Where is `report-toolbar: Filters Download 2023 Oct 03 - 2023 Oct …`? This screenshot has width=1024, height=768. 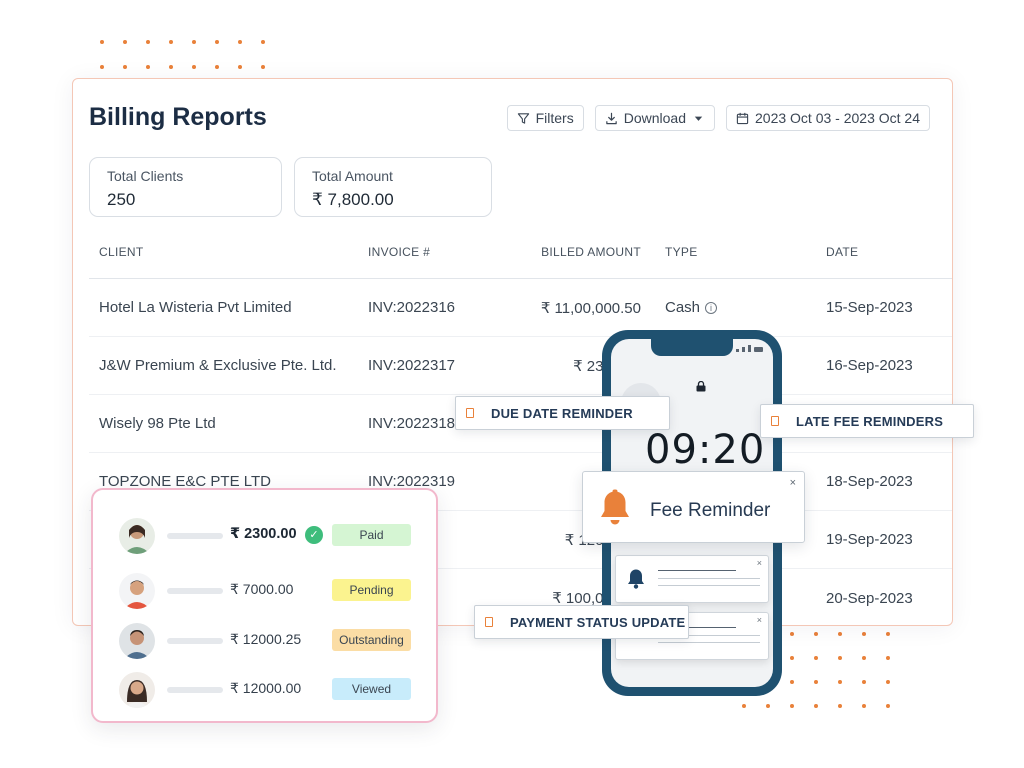
report-toolbar: Filters Download 2023 Oct 03 - 2023 Oct … is located at coordinates (718, 118).